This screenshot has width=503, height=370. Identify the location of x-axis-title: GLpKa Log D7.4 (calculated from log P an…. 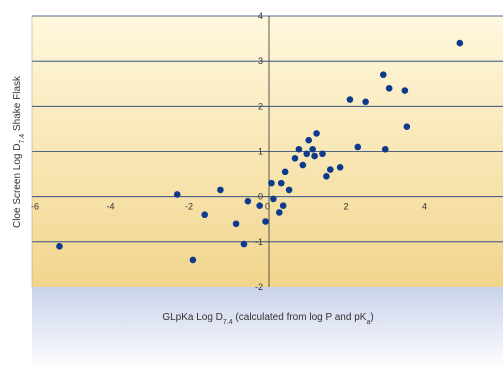
(267, 319).